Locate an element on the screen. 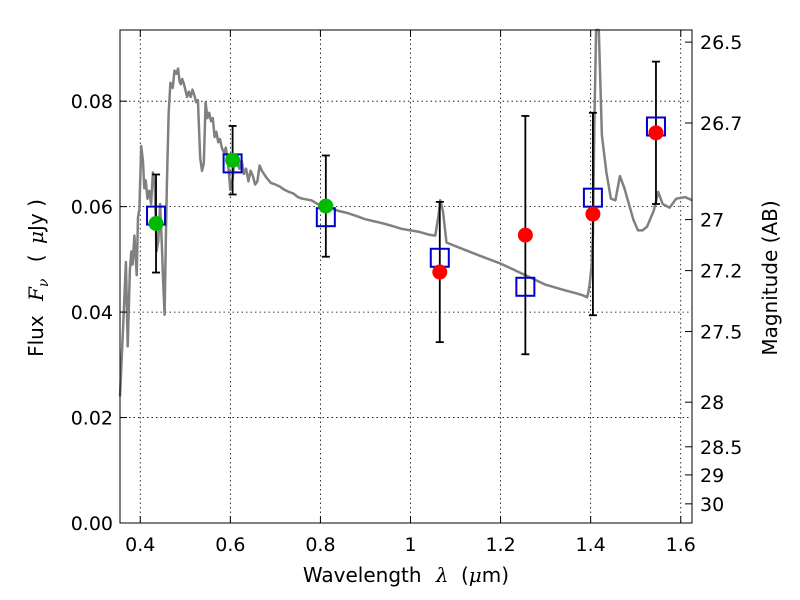  magnitude-tick-label: 30 is located at coordinates (712, 505).